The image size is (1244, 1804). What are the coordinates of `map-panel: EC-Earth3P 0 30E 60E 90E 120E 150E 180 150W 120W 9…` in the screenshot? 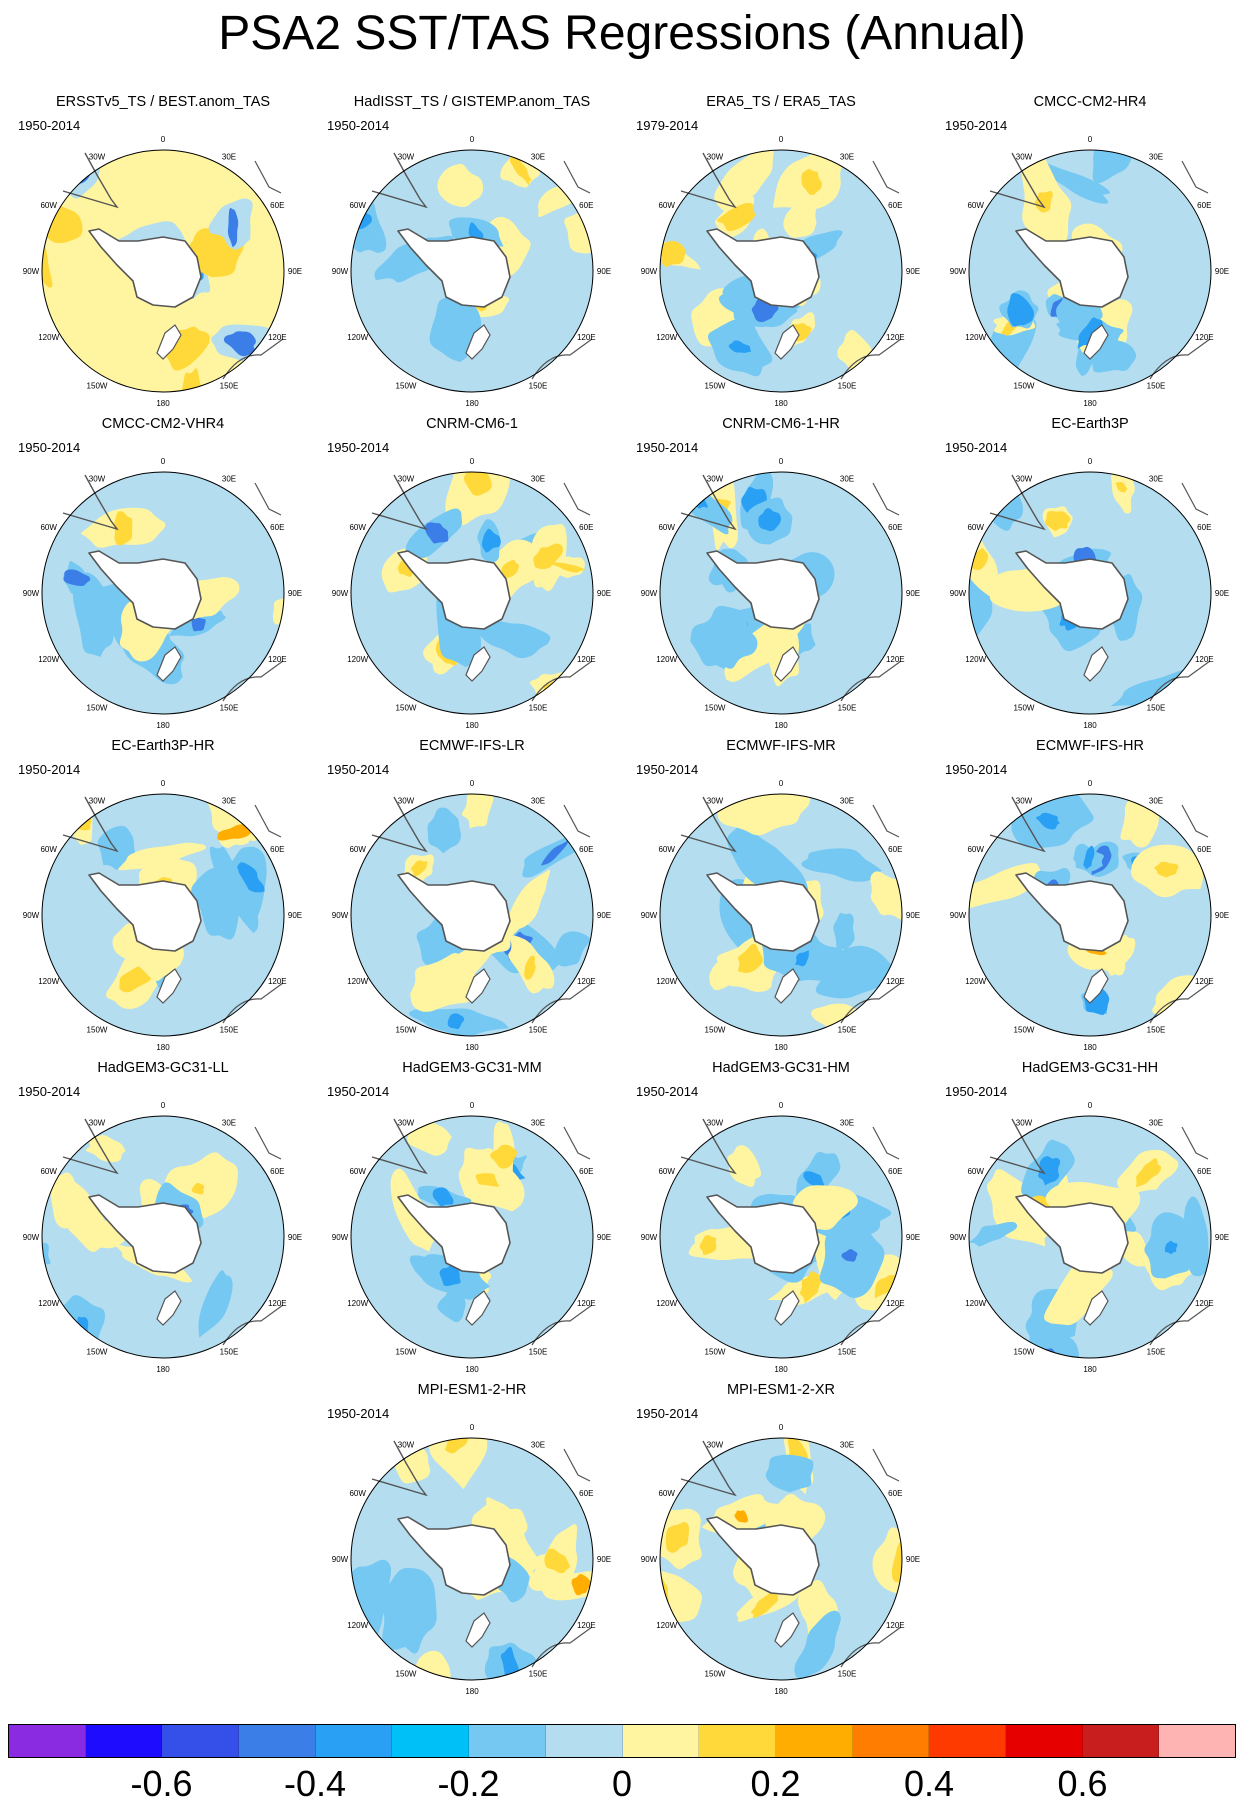 It's located at (1090, 575).